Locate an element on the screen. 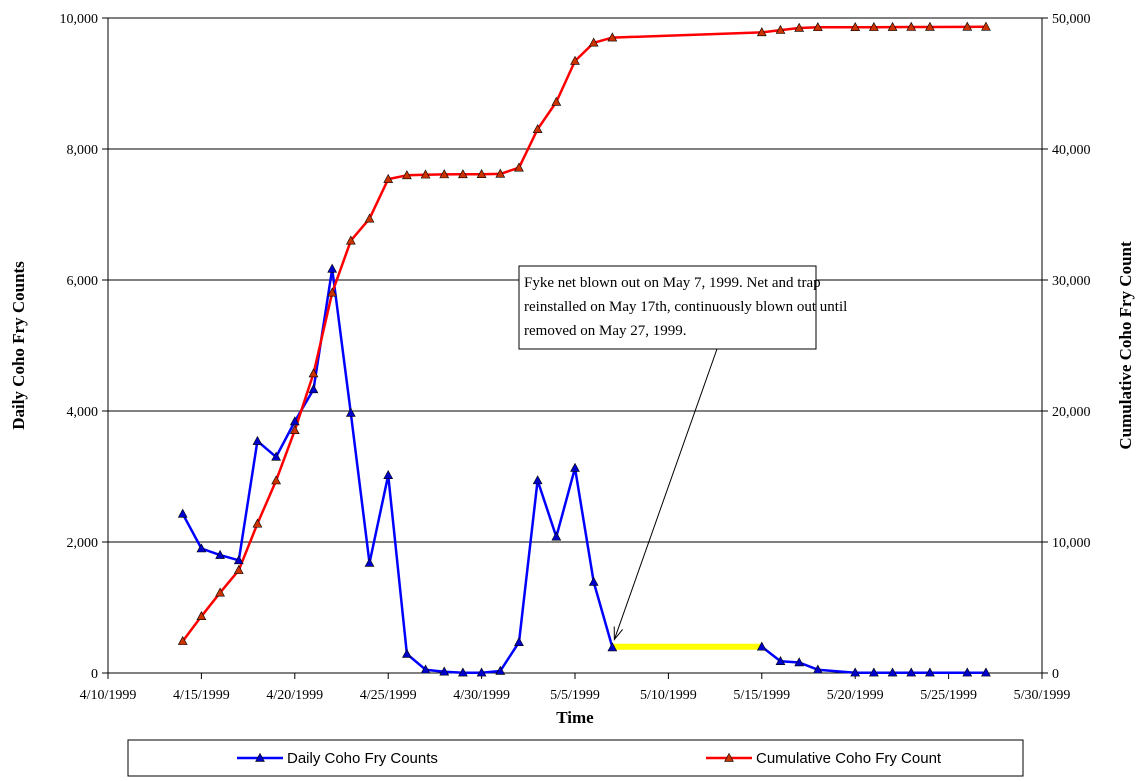 Image resolution: width=1146 pixels, height=781 pixels. x-tick-label: 4/15/1999 is located at coordinates (201, 695).